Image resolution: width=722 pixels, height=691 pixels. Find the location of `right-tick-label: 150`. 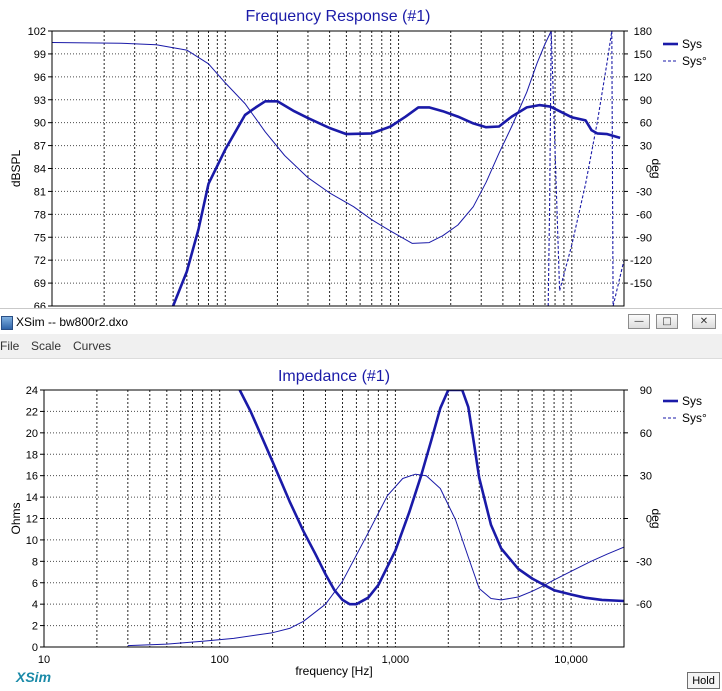

right-tick-label: 150 is located at coordinates (643, 55).